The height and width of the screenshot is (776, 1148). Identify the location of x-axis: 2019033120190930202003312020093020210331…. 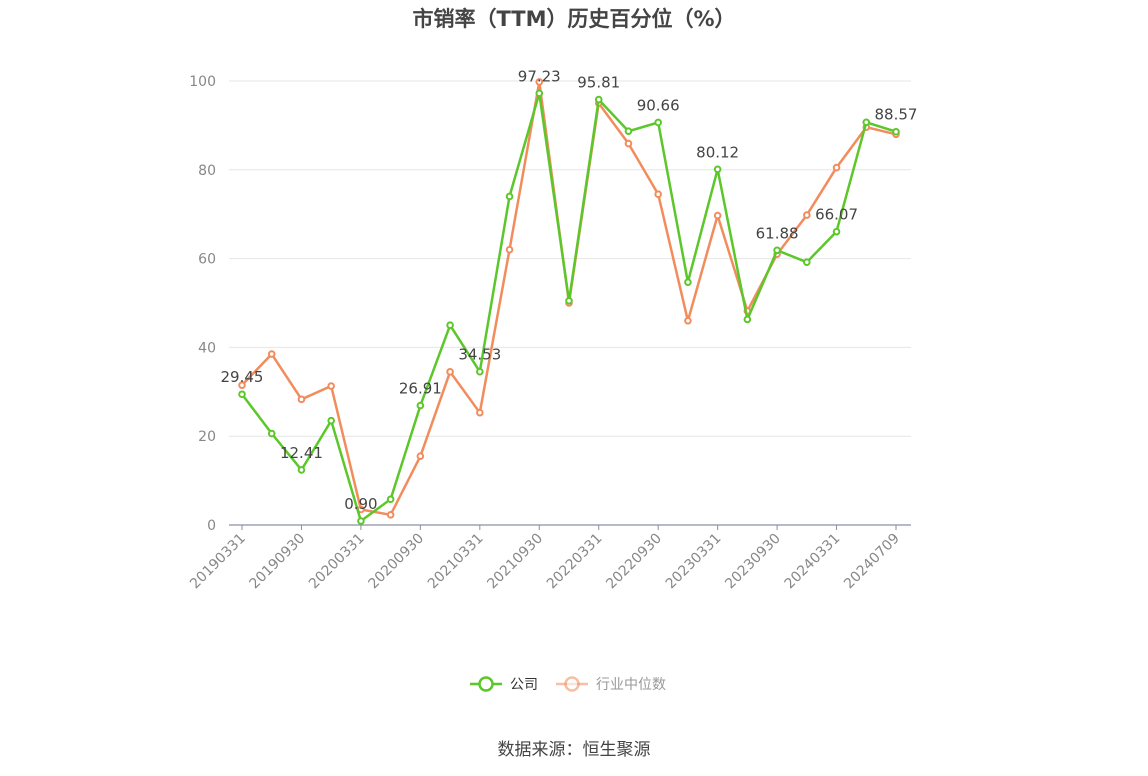
(549, 558).